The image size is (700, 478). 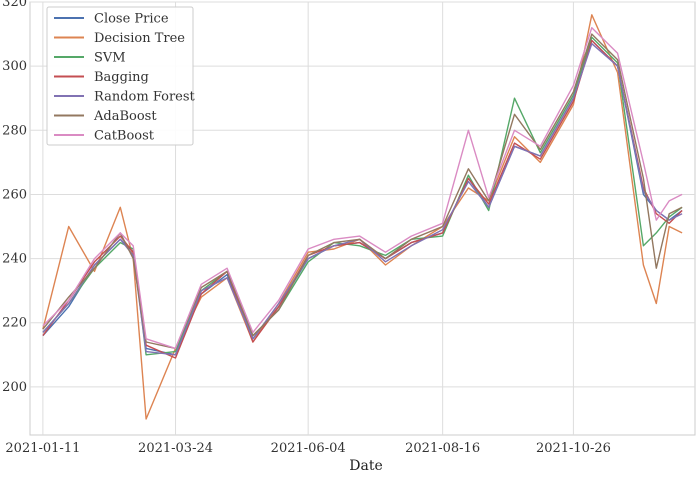 I want to click on y-tick-label: 220, so click(x=14, y=323).